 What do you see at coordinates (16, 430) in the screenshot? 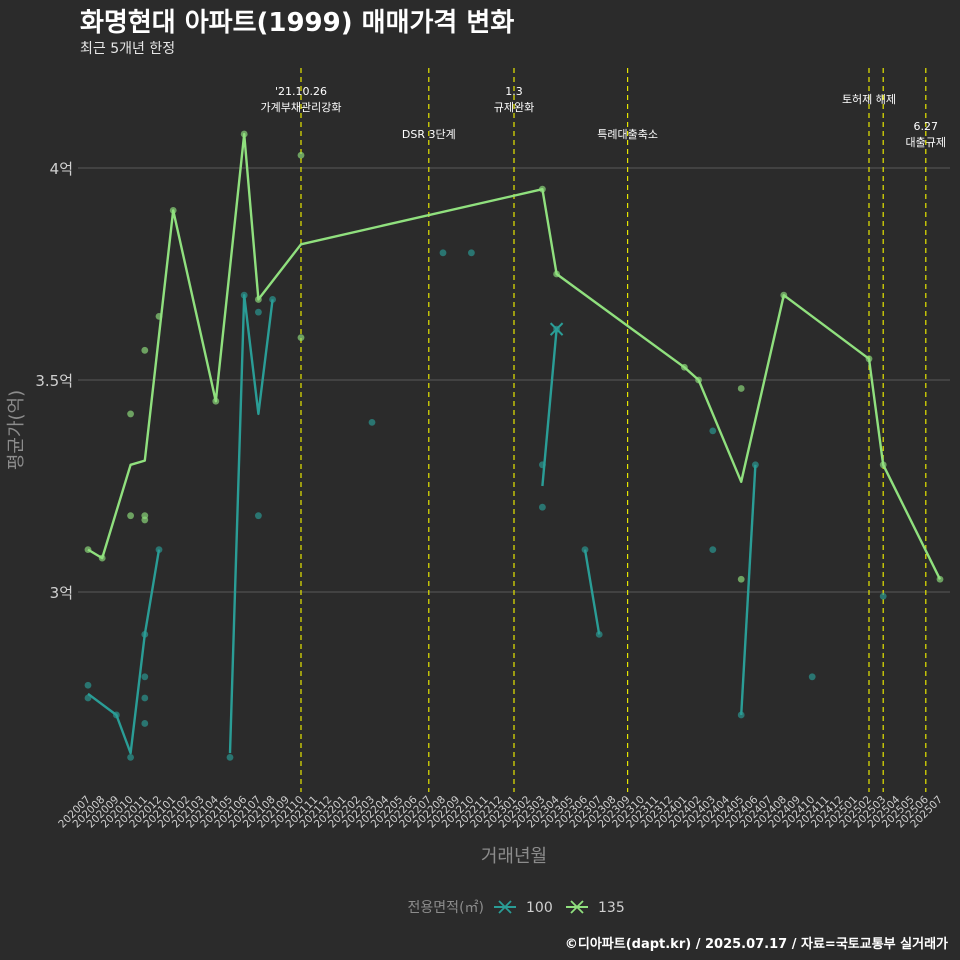
I see `y-axis-title: 평균가(억)` at bounding box center [16, 430].